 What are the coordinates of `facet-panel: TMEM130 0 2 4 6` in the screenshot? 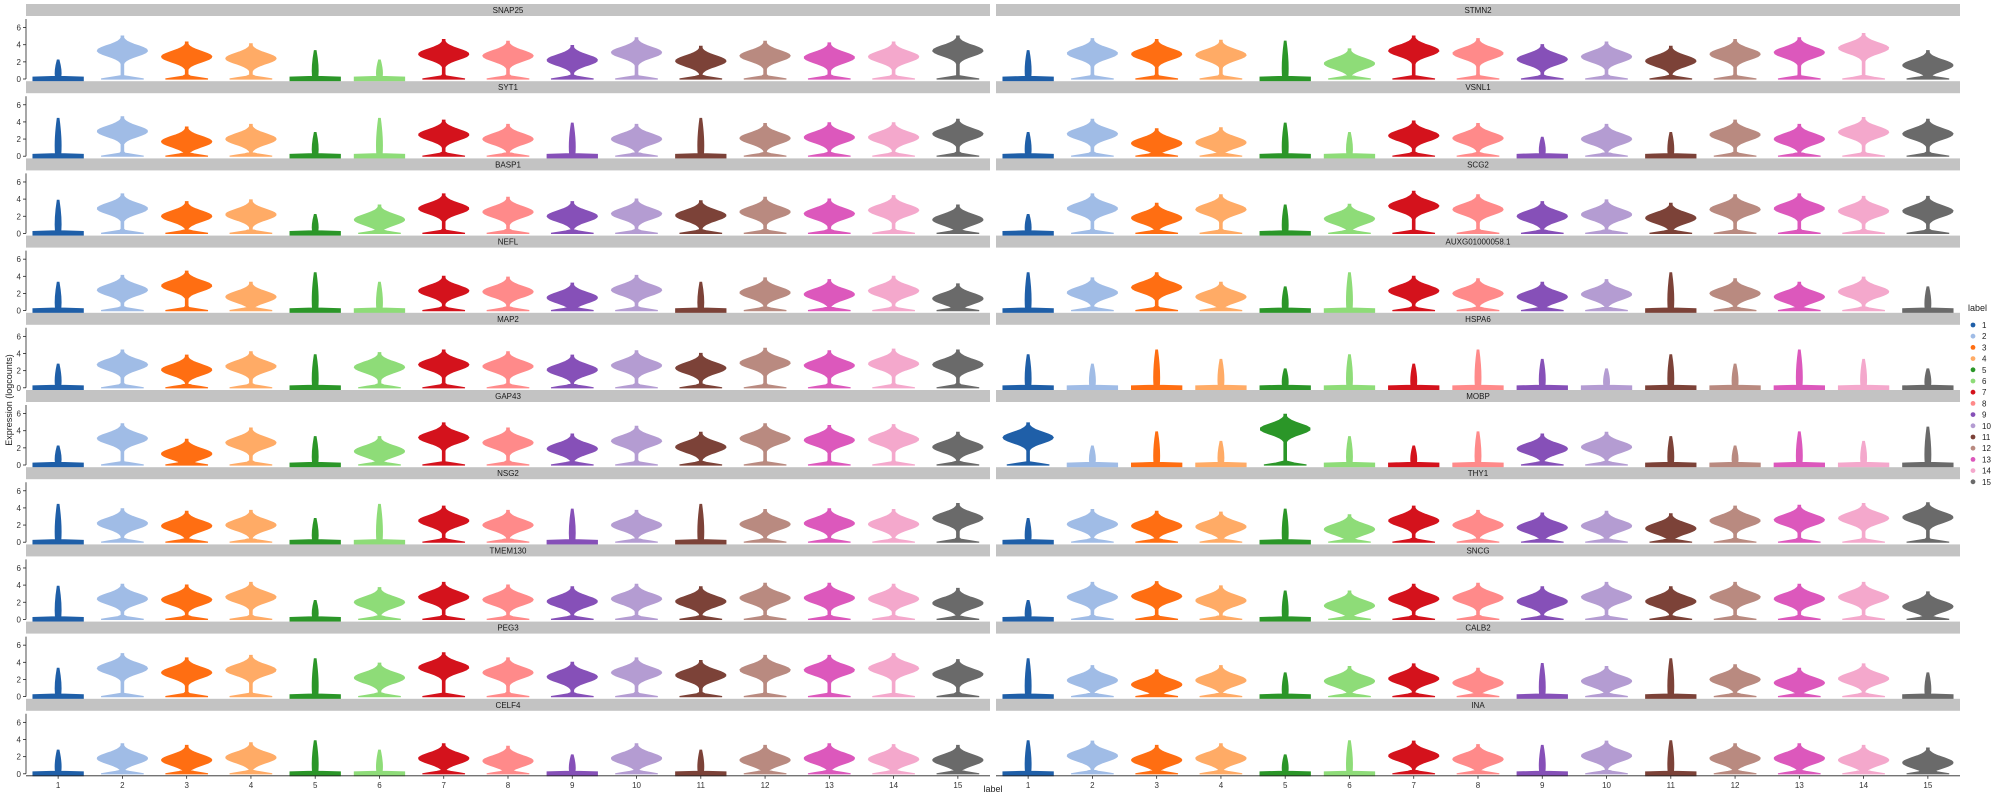 It's located at (503, 584).